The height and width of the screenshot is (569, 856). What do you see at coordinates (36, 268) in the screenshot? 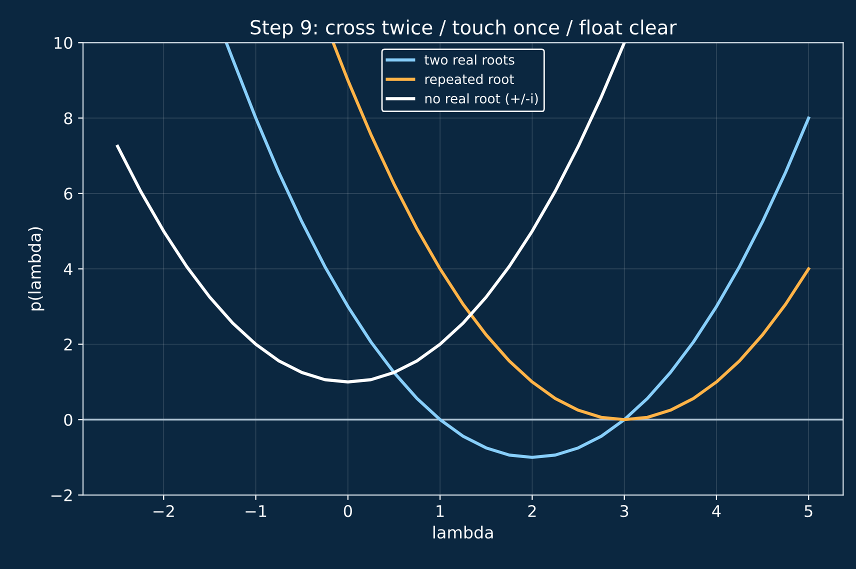
I see `y-axis-title: p(lambda)` at bounding box center [36, 268].